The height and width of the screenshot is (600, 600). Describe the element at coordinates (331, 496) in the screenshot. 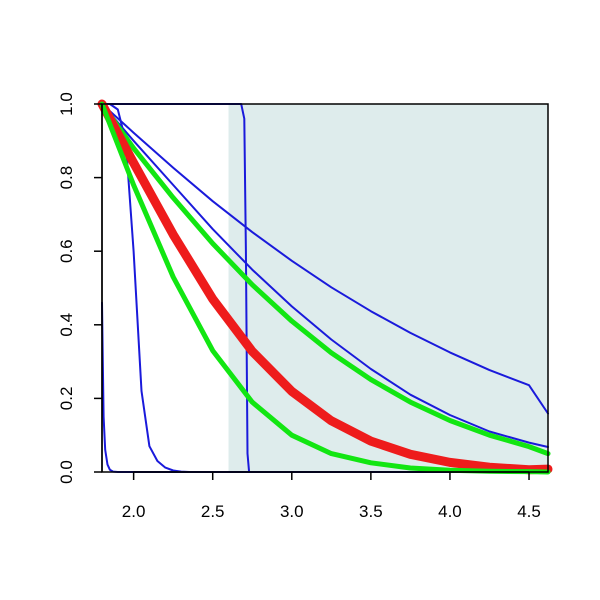

I see `x-axis: 2.0 2.5 3.0 3.5 4.0 4.5` at that location.